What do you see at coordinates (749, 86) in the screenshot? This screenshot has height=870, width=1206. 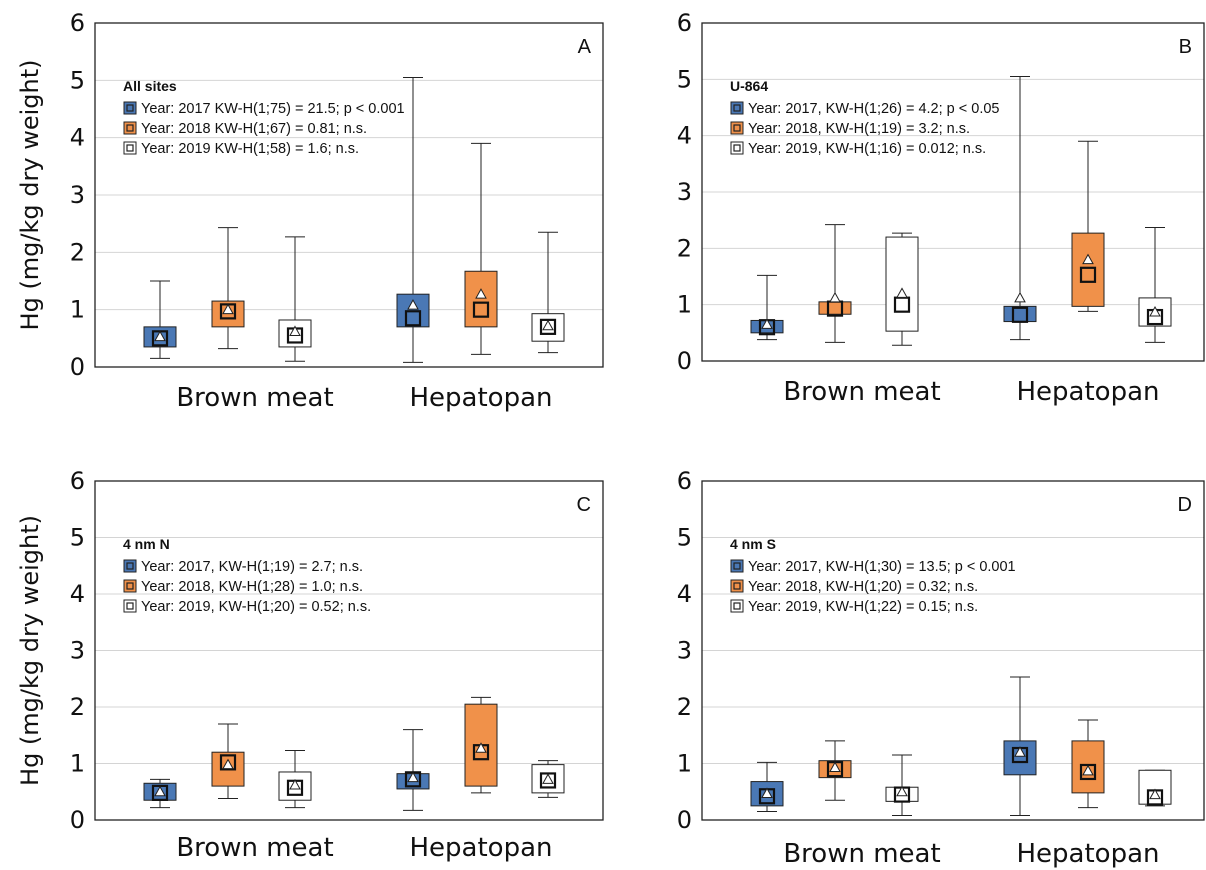 I see `legend-title: U-864` at bounding box center [749, 86].